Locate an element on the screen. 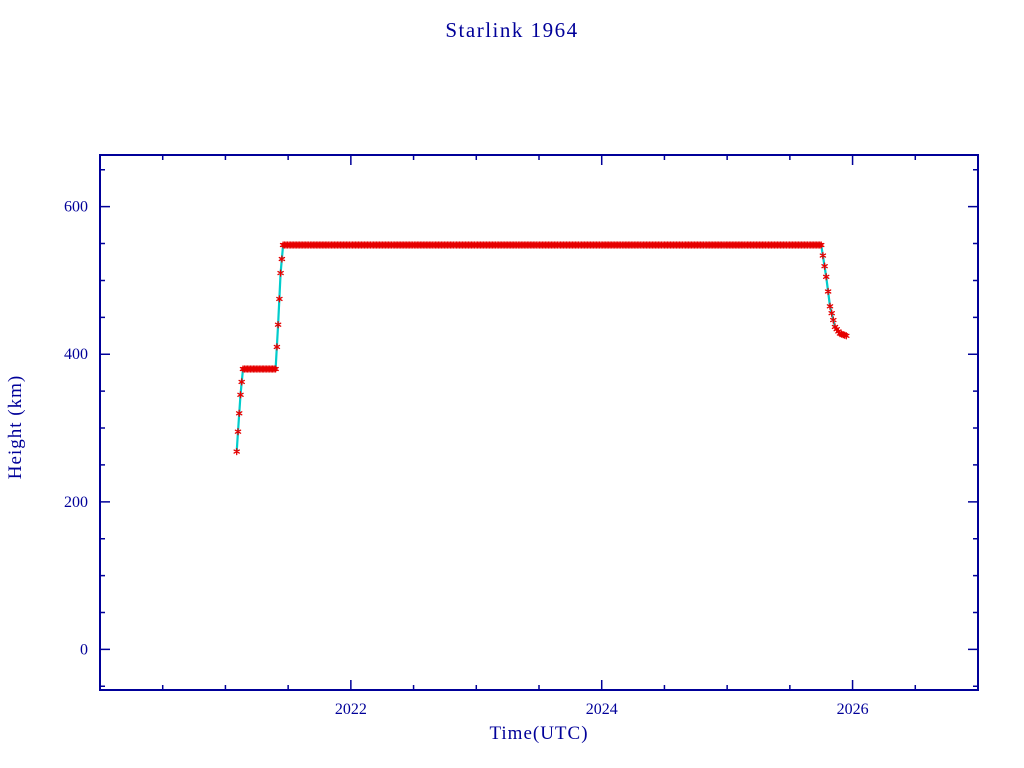 This screenshot has height=768, width=1024. x-axis-label: Time(UTC) is located at coordinates (538, 733).